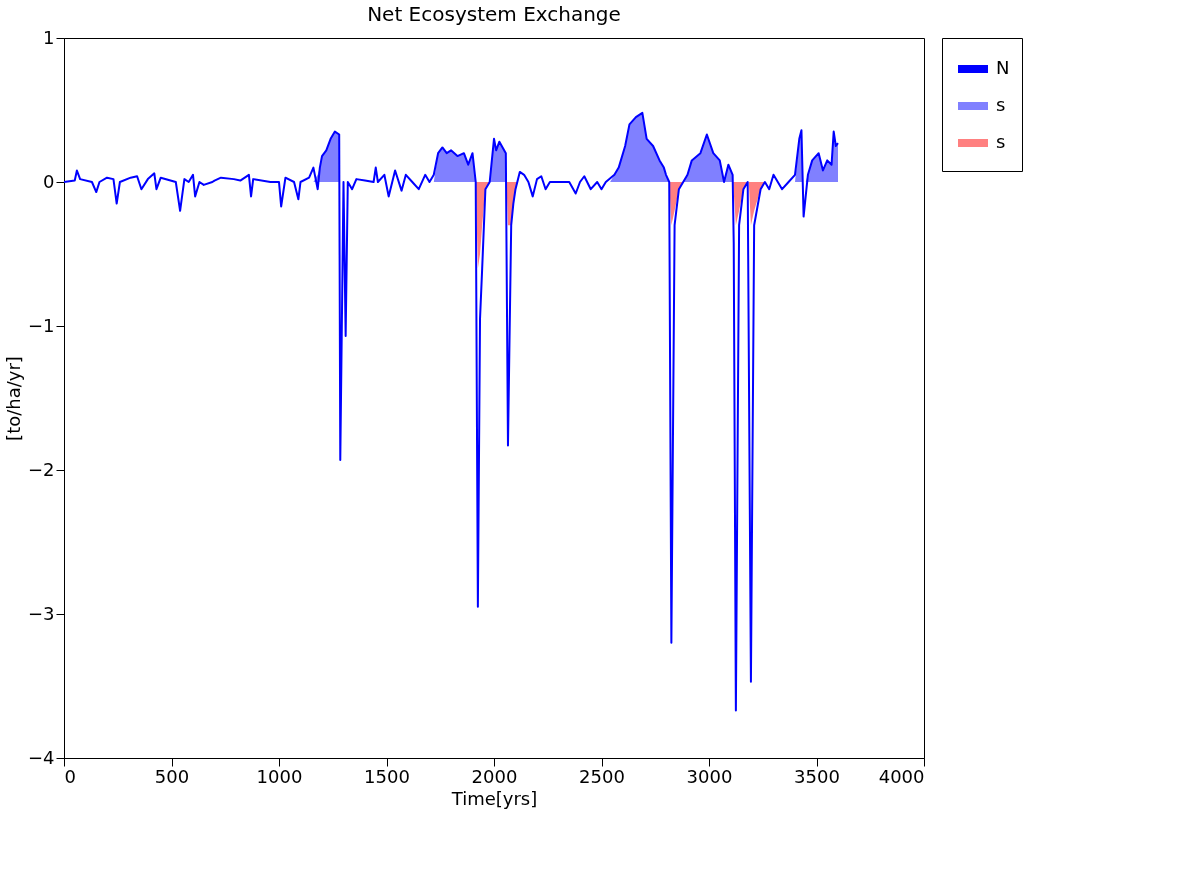 This screenshot has height=874, width=1201. I want to click on x-tick-label: 1500, so click(387, 776).